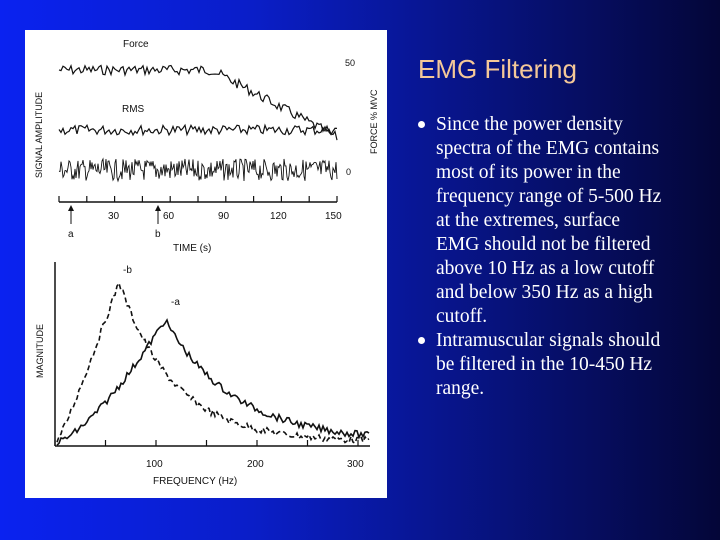  I want to click on curve-a-label: -a, so click(175, 302).